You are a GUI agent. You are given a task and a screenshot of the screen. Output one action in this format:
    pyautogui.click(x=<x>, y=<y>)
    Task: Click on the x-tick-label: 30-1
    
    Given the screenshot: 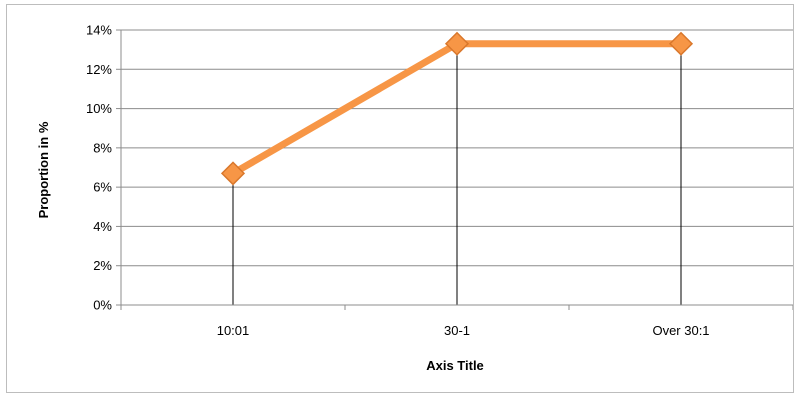 What is the action you would take?
    pyautogui.click(x=457, y=330)
    